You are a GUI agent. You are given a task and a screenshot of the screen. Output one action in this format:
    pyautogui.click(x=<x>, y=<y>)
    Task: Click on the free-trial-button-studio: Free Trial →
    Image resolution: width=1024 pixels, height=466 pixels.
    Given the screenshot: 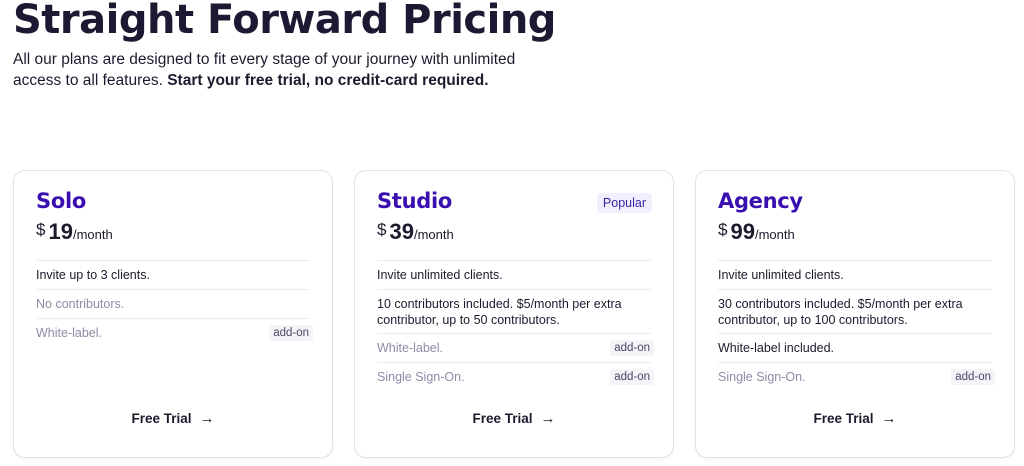 What is the action you would take?
    pyautogui.click(x=514, y=418)
    